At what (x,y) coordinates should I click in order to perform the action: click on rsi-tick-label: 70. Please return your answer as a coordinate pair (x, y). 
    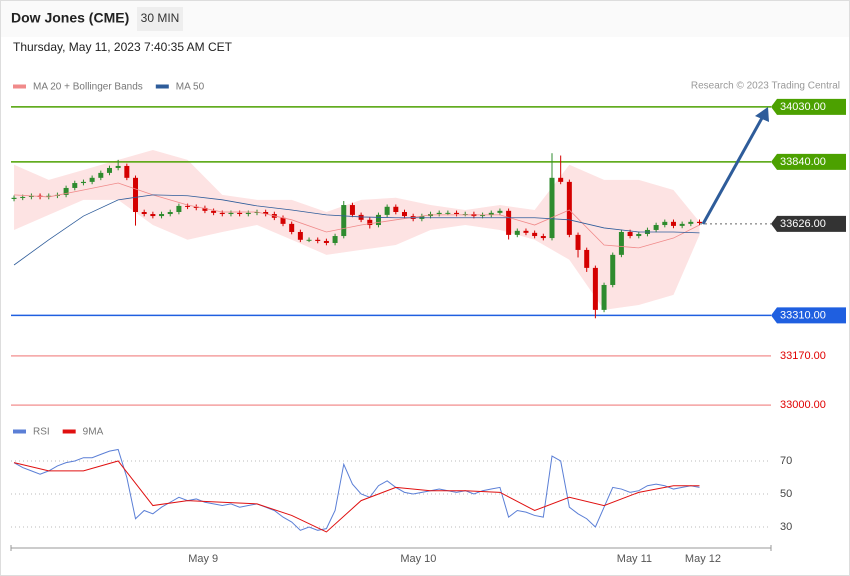
    Looking at the image, I should click on (786, 461).